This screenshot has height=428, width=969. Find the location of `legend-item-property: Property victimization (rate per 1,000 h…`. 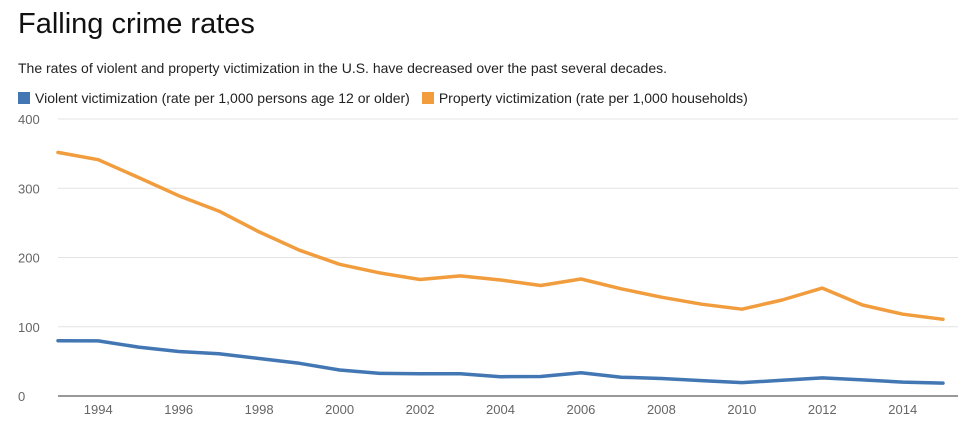

legend-item-property: Property victimization (rate per 1,000 h… is located at coordinates (584, 98).